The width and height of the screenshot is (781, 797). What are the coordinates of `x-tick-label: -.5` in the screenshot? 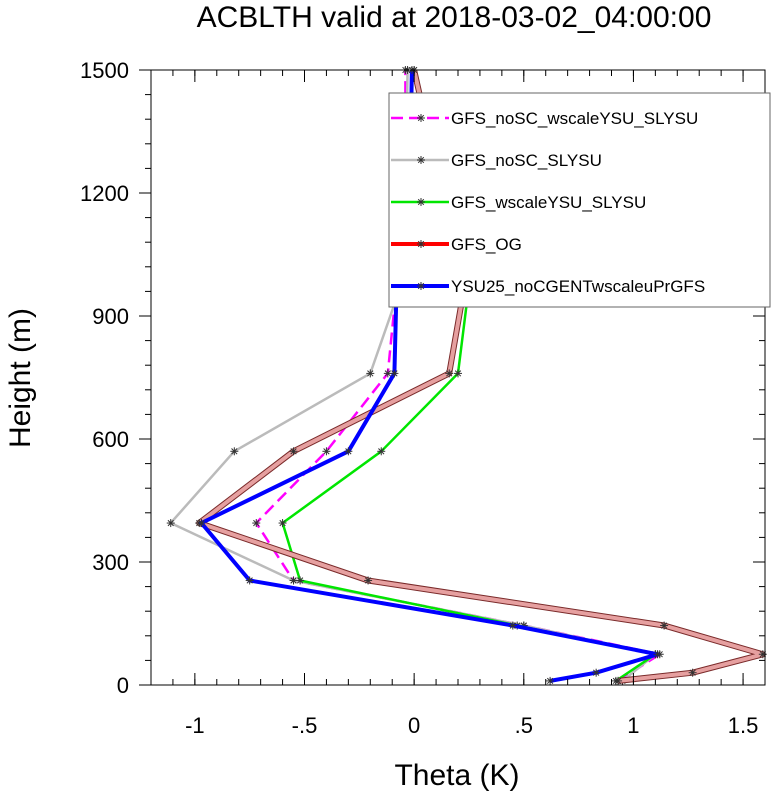 It's located at (305, 725).